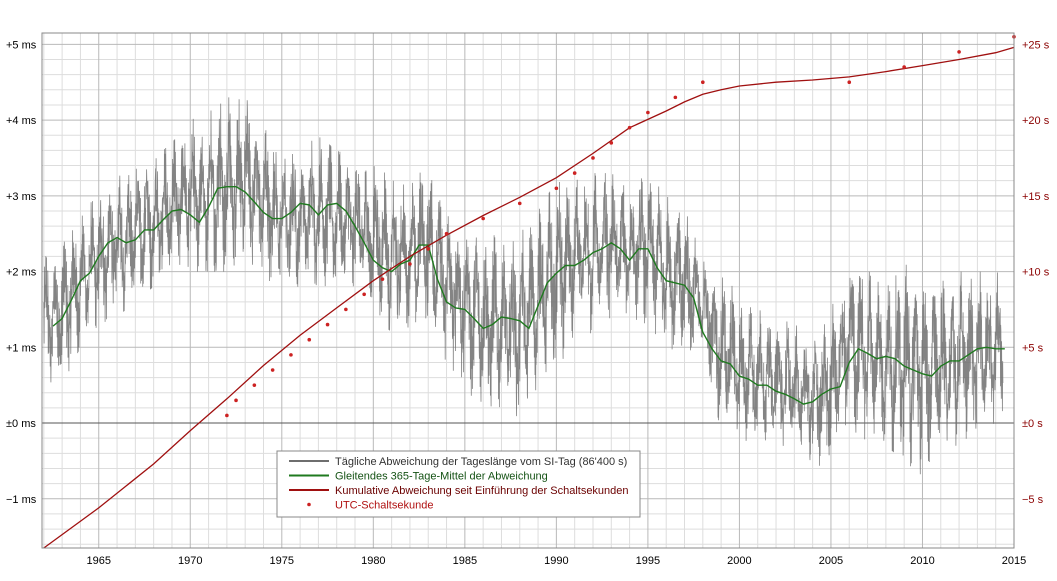  Describe the element at coordinates (1014, 561) in the screenshot. I see `x-tick-label: 2015` at that location.